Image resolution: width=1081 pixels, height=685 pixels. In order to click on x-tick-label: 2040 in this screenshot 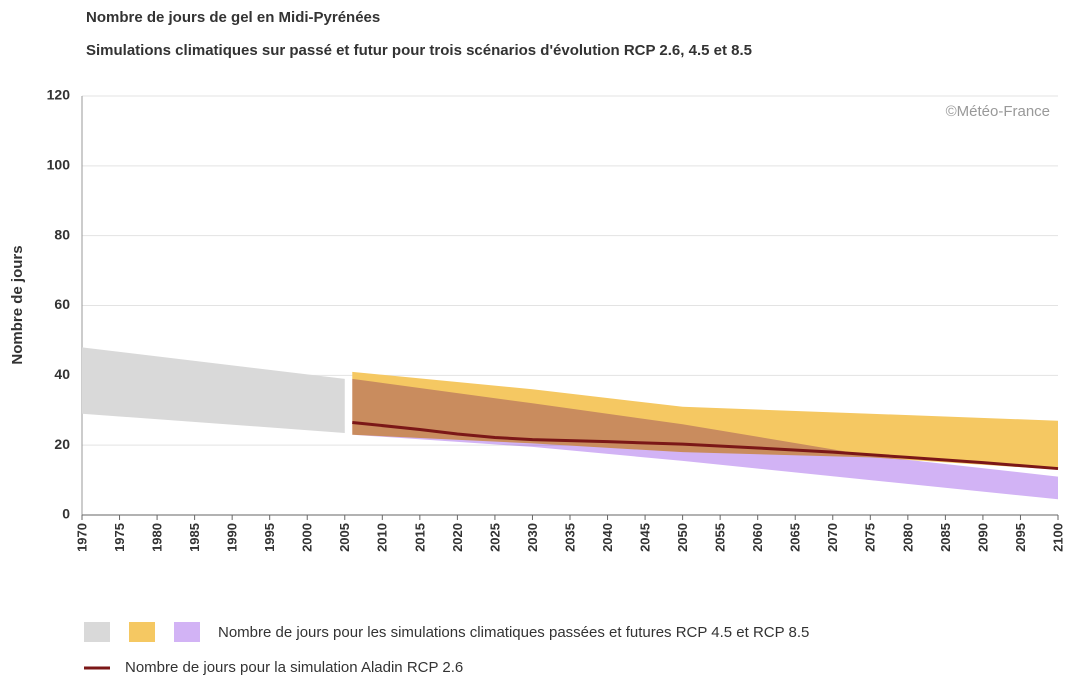, I will do `click(607, 537)`.